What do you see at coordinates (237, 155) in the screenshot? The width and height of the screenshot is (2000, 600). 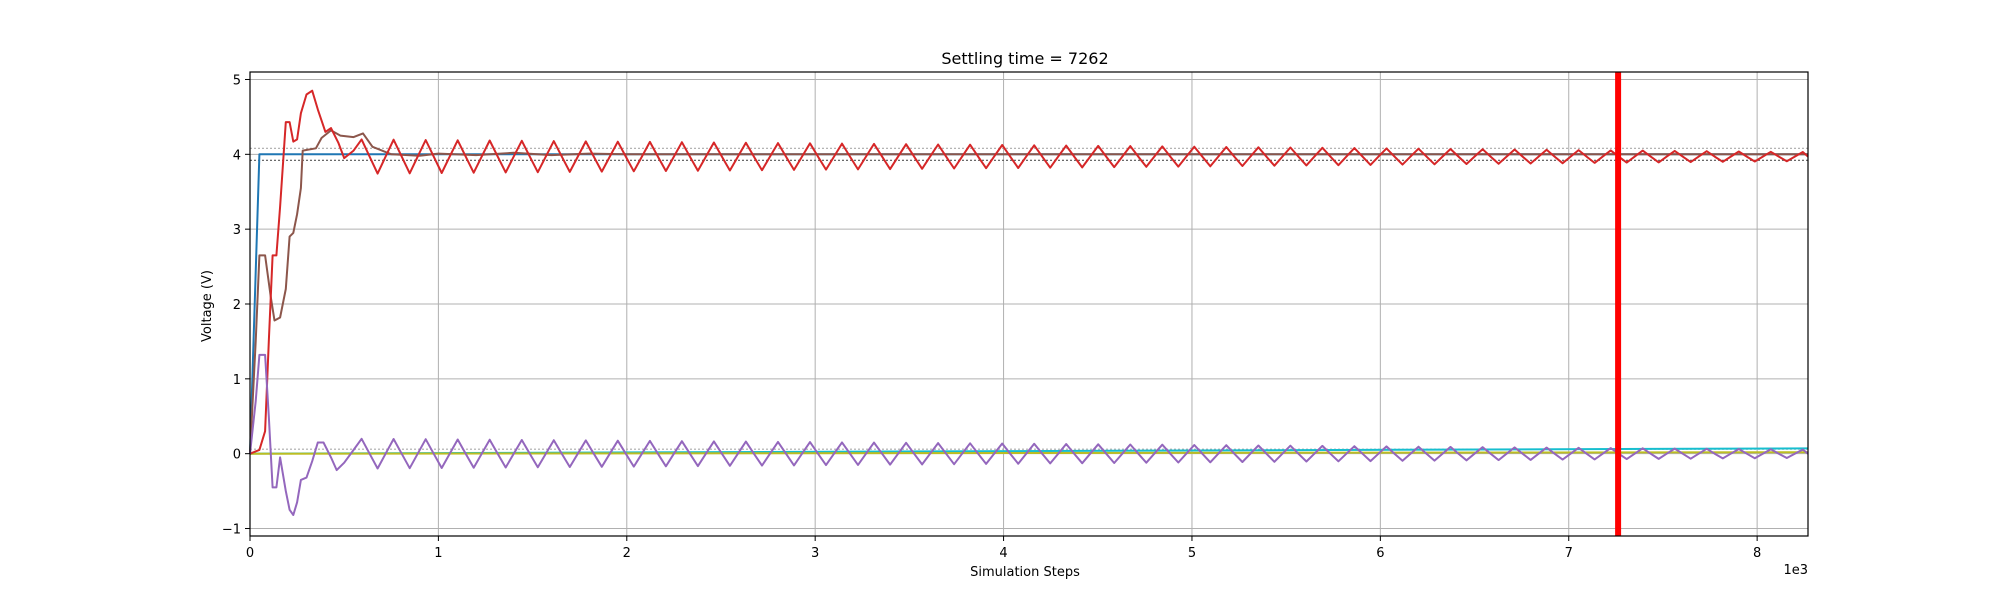 I see `y-tick-label: 4` at bounding box center [237, 155].